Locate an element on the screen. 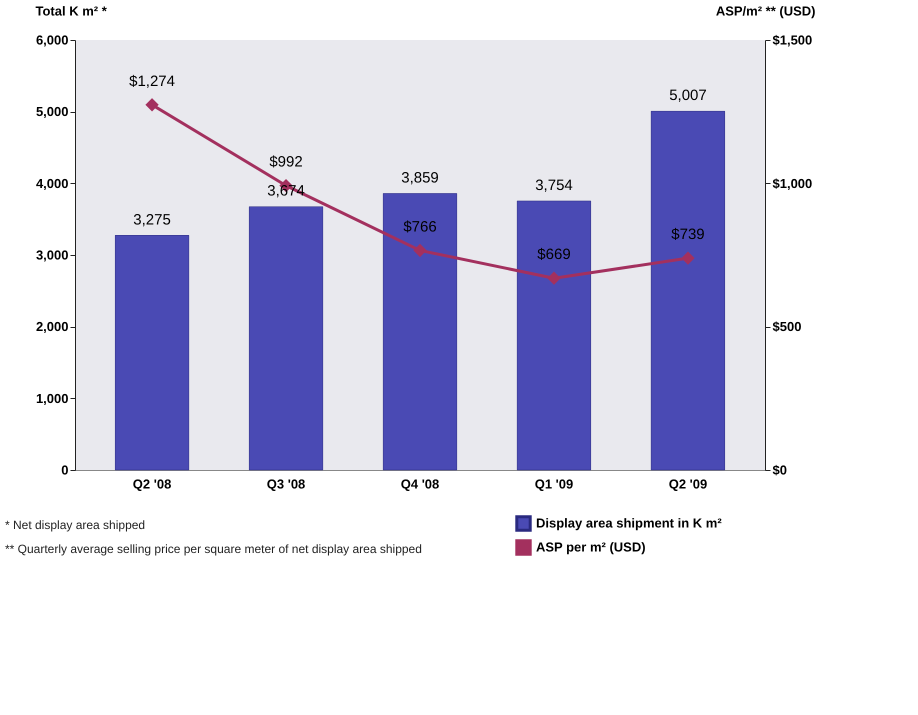 Image resolution: width=918 pixels, height=715 pixels. y-tick-label: 3,000 is located at coordinates (52, 255).